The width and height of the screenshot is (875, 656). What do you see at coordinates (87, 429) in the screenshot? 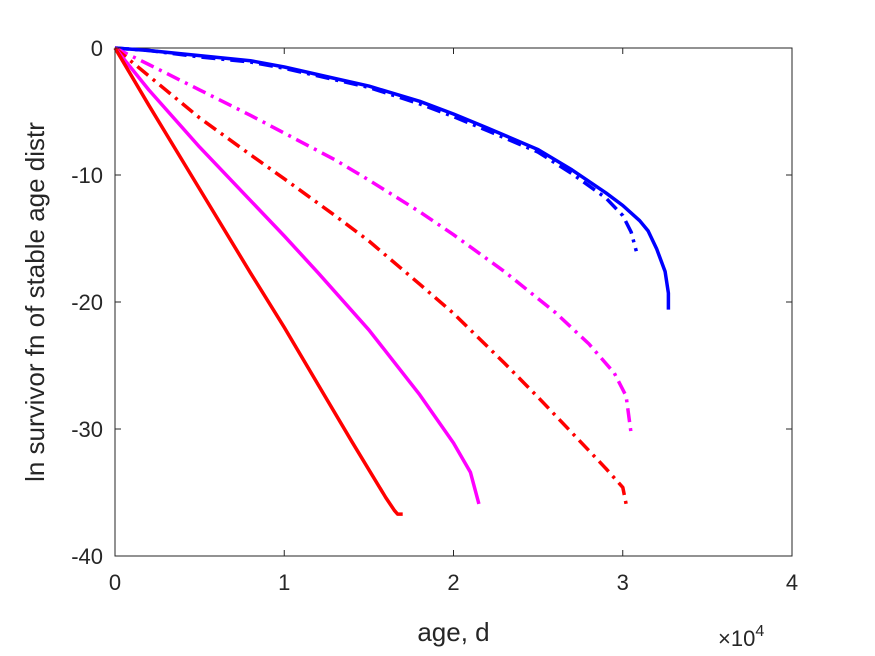
I see `y-tick-label: -30` at bounding box center [87, 429].